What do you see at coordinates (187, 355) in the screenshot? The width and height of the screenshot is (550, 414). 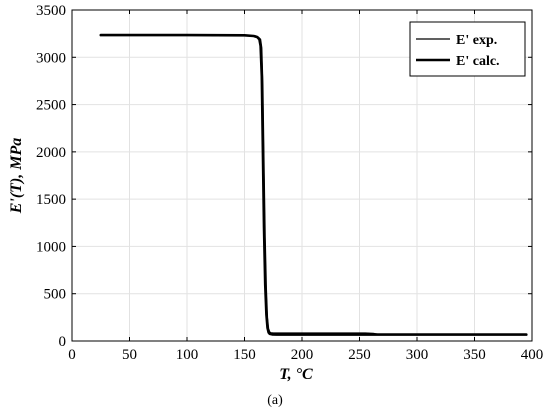 I see `x-tick-label: 100` at bounding box center [187, 355].